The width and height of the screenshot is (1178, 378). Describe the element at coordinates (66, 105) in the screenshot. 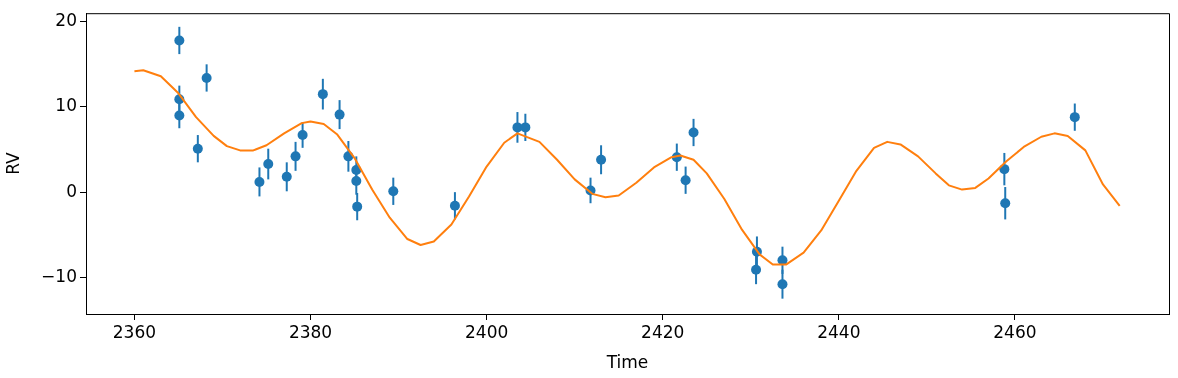

I see `y-tick-label: 10` at that location.